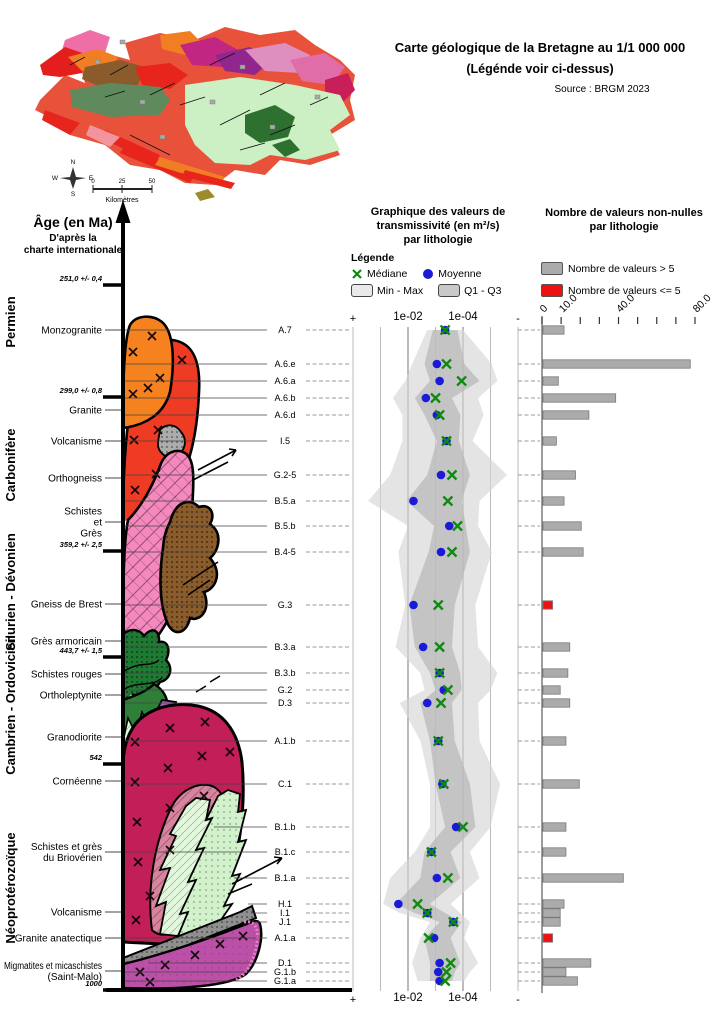 This screenshot has width=720, height=1017. What do you see at coordinates (373, 258) in the screenshot?
I see `legend-title: Légende` at bounding box center [373, 258].